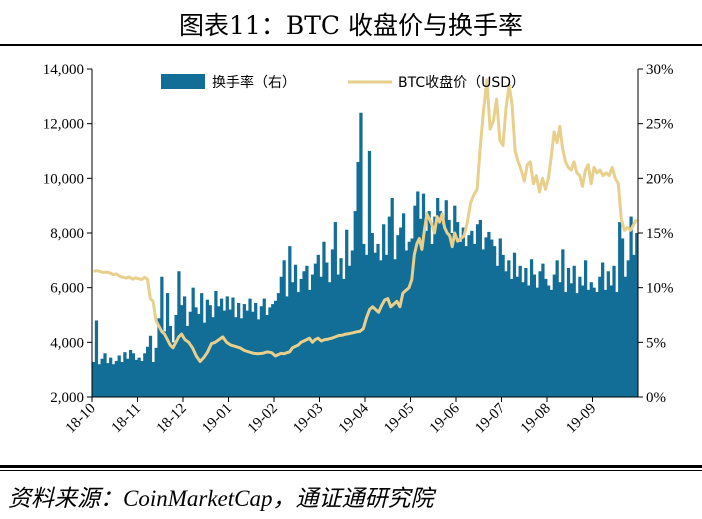 The image size is (702, 519). I want to click on left-tick-label: 2,000, so click(67, 398).